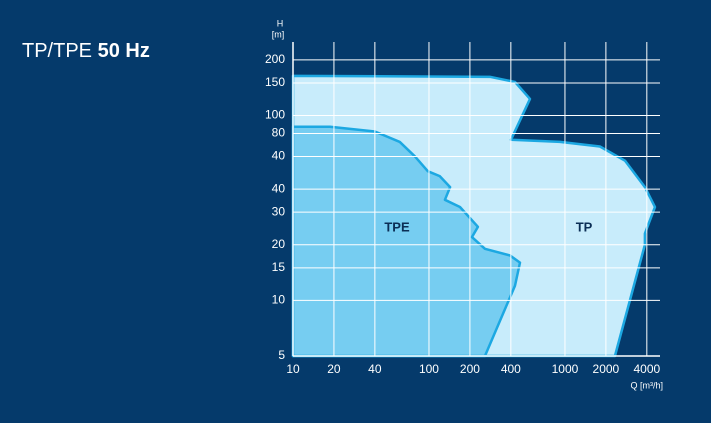  Describe the element at coordinates (124, 51) in the screenshot. I see `title-emphasis: 50 Hz` at that location.